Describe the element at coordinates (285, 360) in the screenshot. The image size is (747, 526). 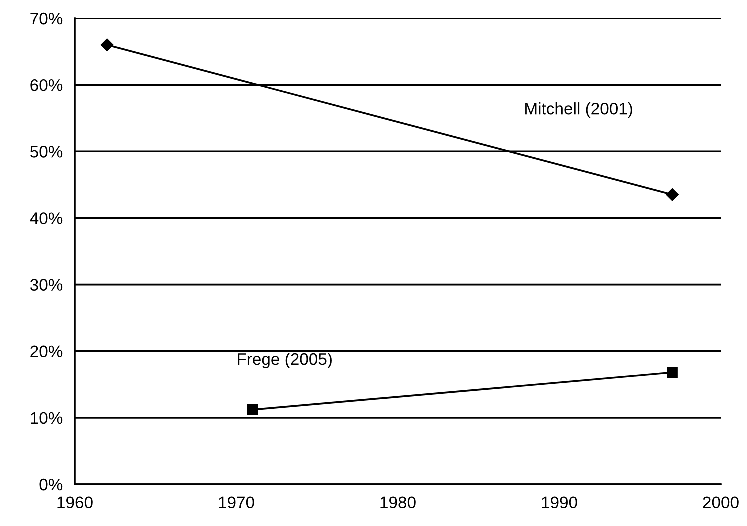
I see `text: Frege (2005)` at that location.